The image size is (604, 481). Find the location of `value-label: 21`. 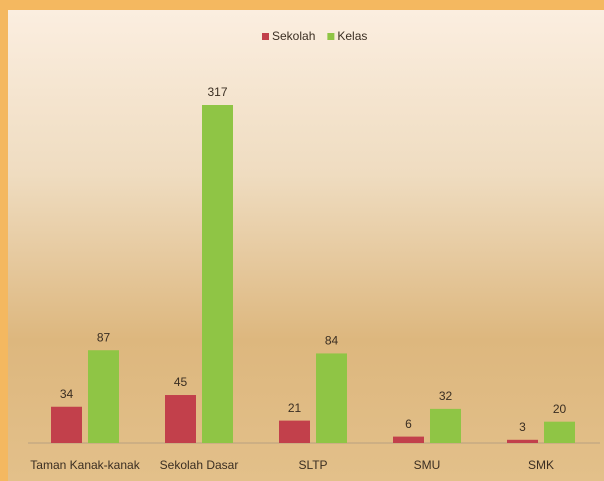

value-label: 21 is located at coordinates (295, 408).